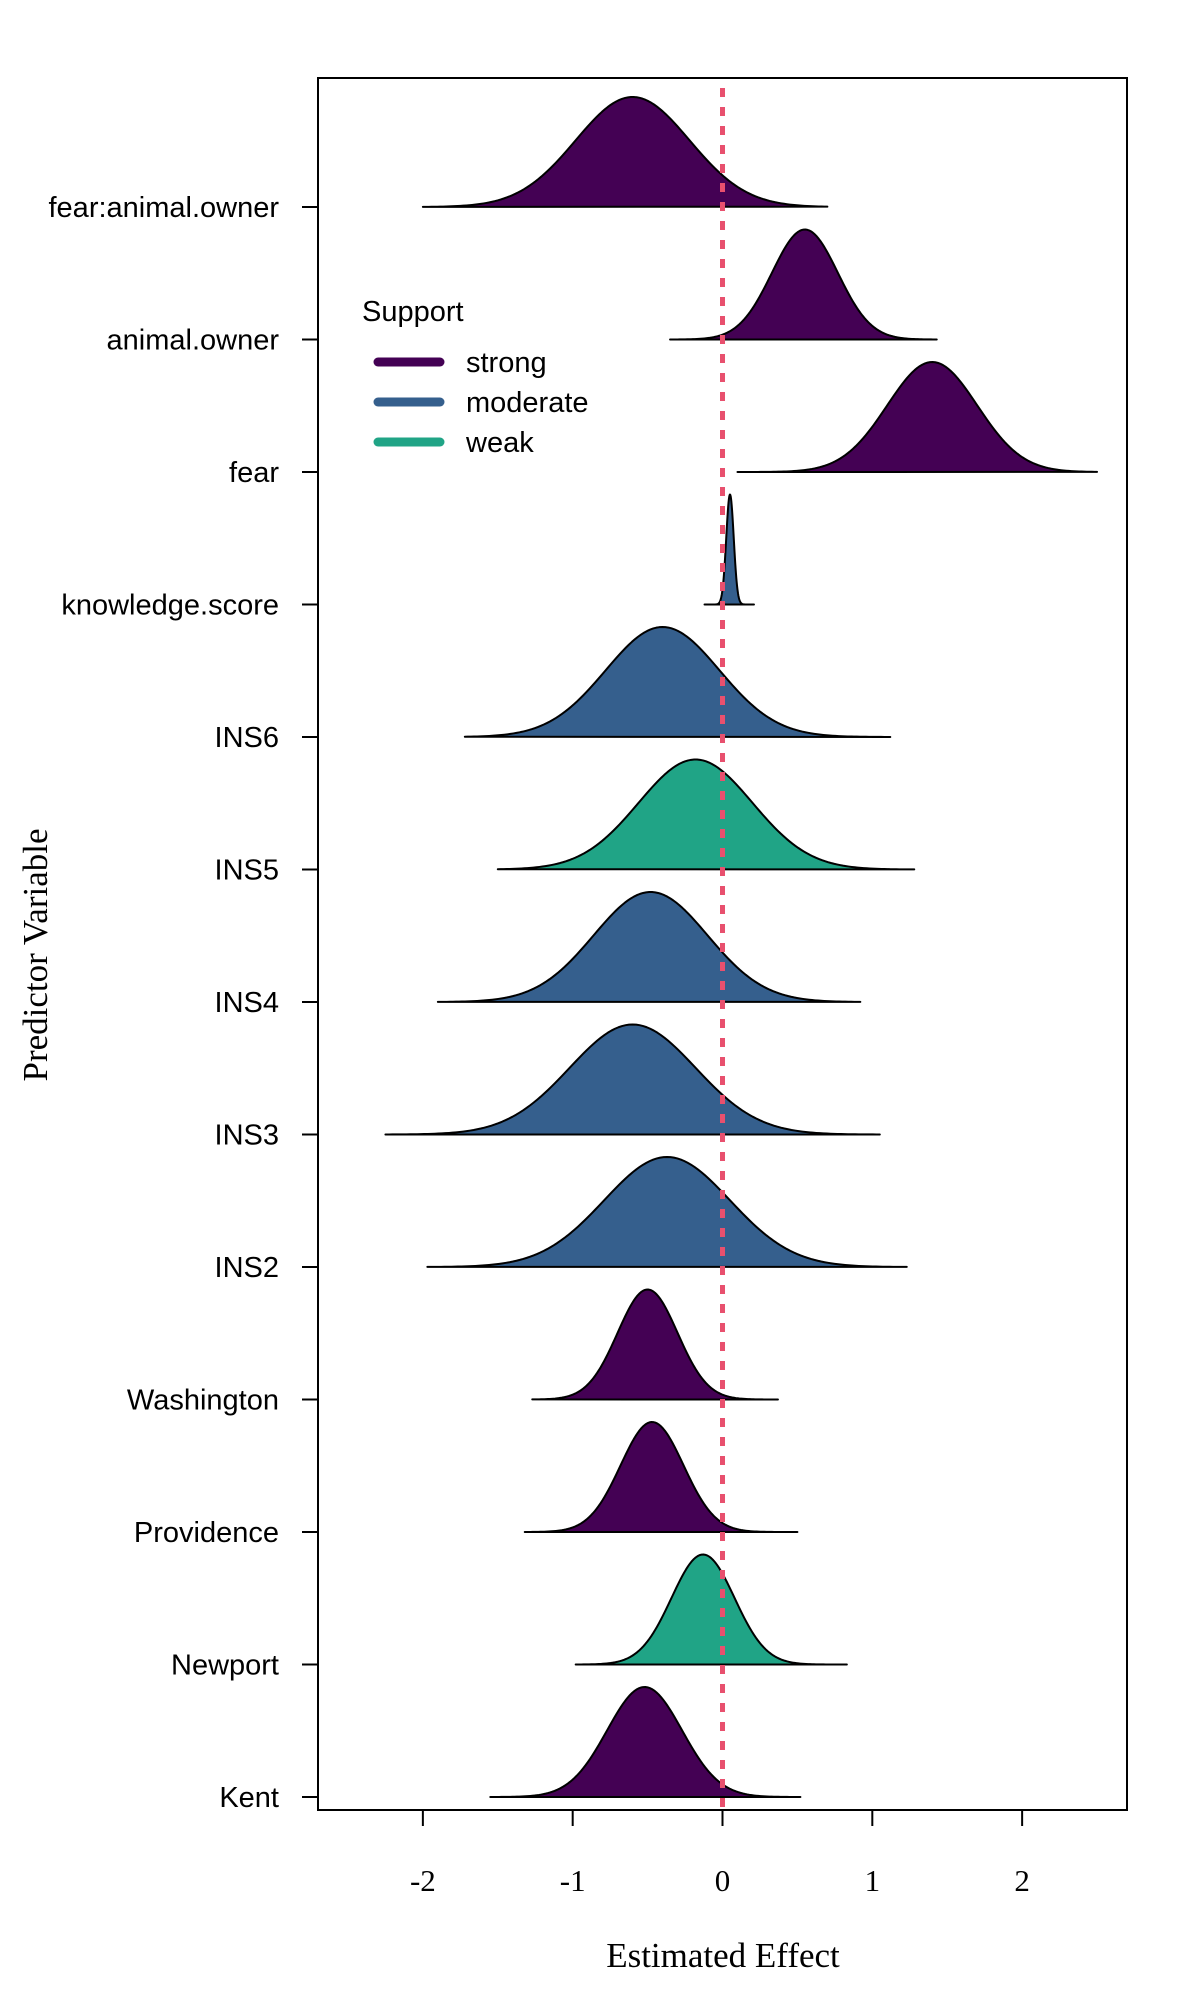 This screenshot has height=2000, width=1200. Describe the element at coordinates (649, 947) in the screenshot. I see `density-ridge-ins4` at that location.